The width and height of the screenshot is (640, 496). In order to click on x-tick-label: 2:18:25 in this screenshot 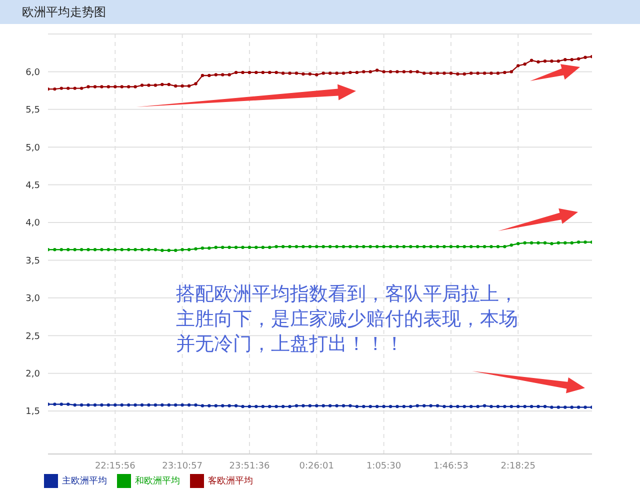, I will do `click(518, 466)`.